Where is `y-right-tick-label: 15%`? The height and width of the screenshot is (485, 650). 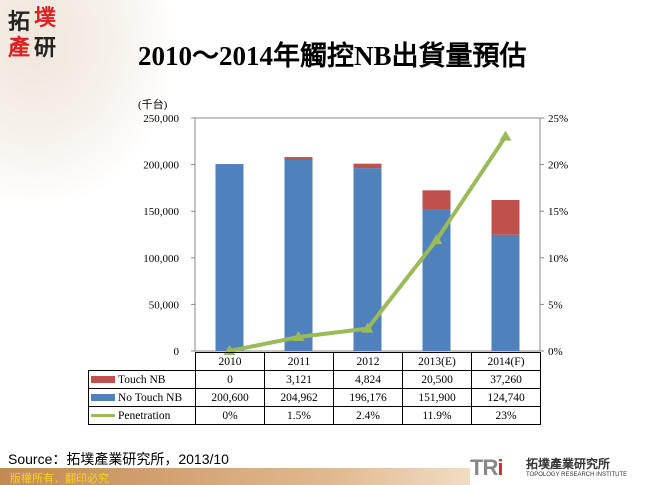 y-right-tick-label: 15% is located at coordinates (558, 212).